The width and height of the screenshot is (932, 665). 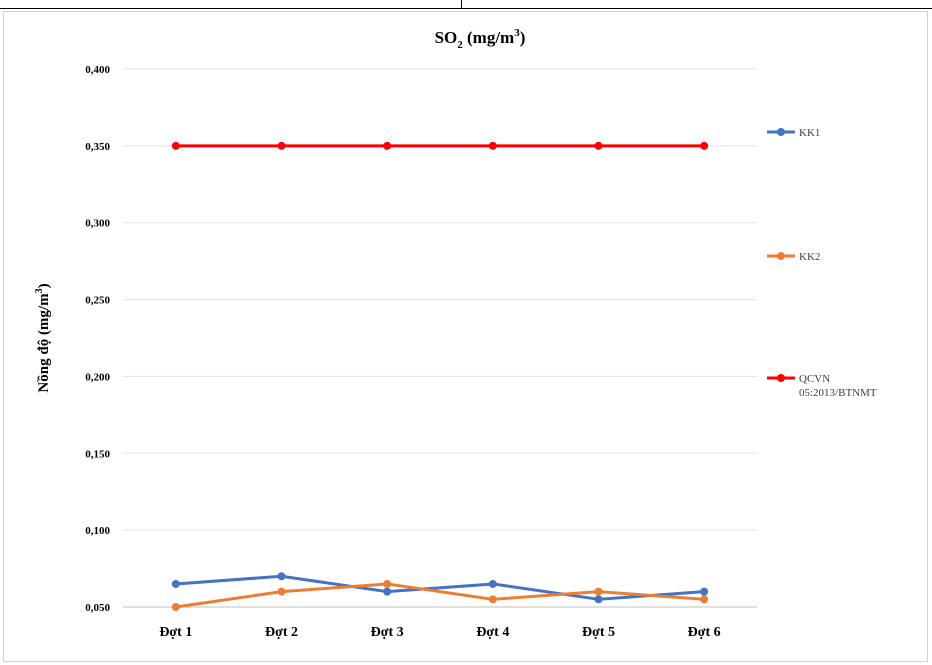 What do you see at coordinates (793, 133) in the screenshot?
I see `legend-entry: KK1` at bounding box center [793, 133].